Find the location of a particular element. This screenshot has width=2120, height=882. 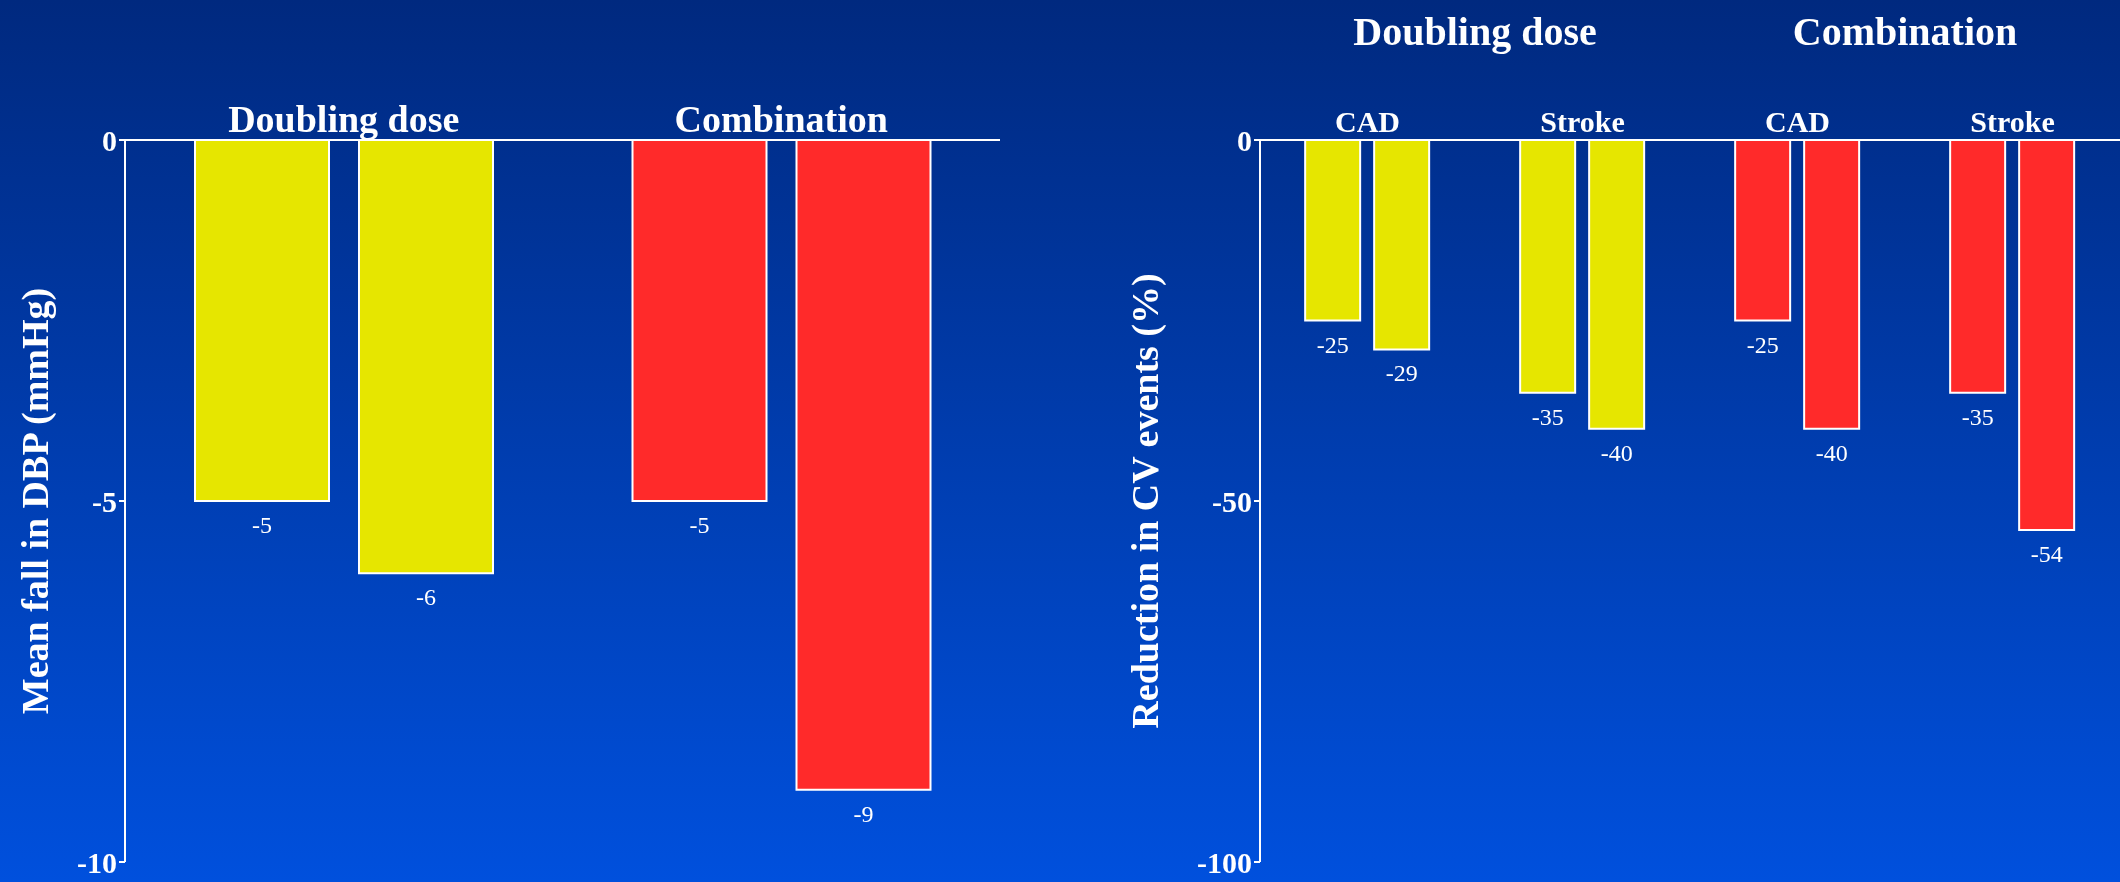

text: Combination is located at coordinates (1905, 31).